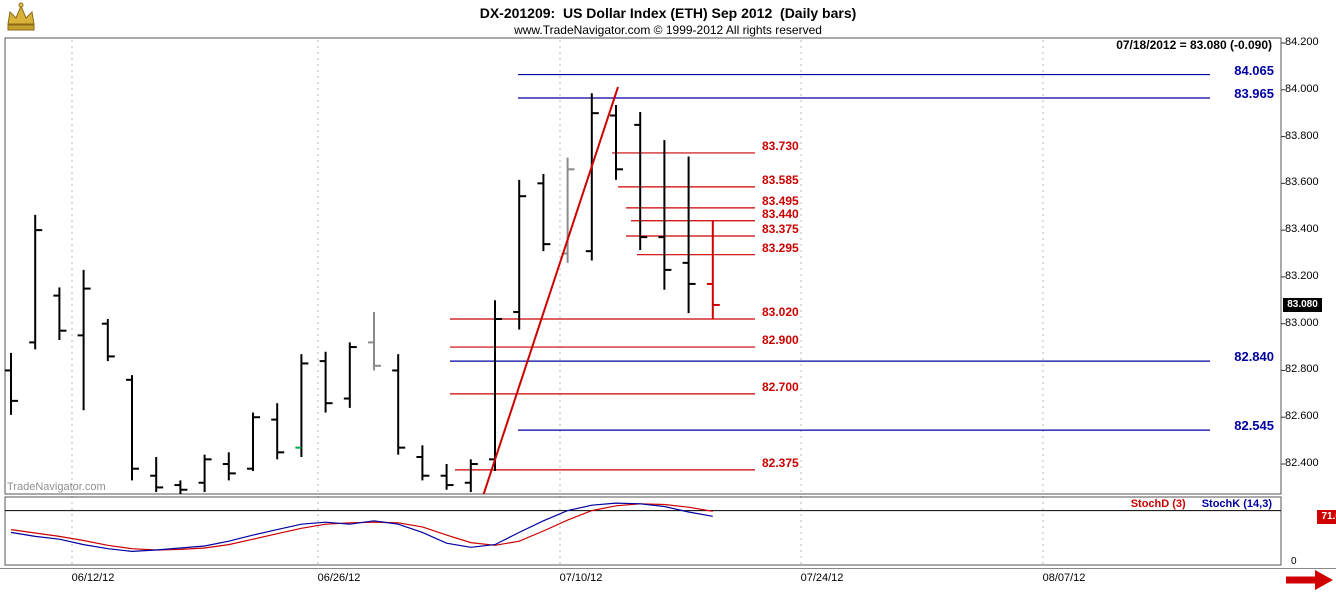 The image size is (1336, 594). What do you see at coordinates (780, 228) in the screenshot?
I see `support-resistance-label: 83.375` at bounding box center [780, 228].